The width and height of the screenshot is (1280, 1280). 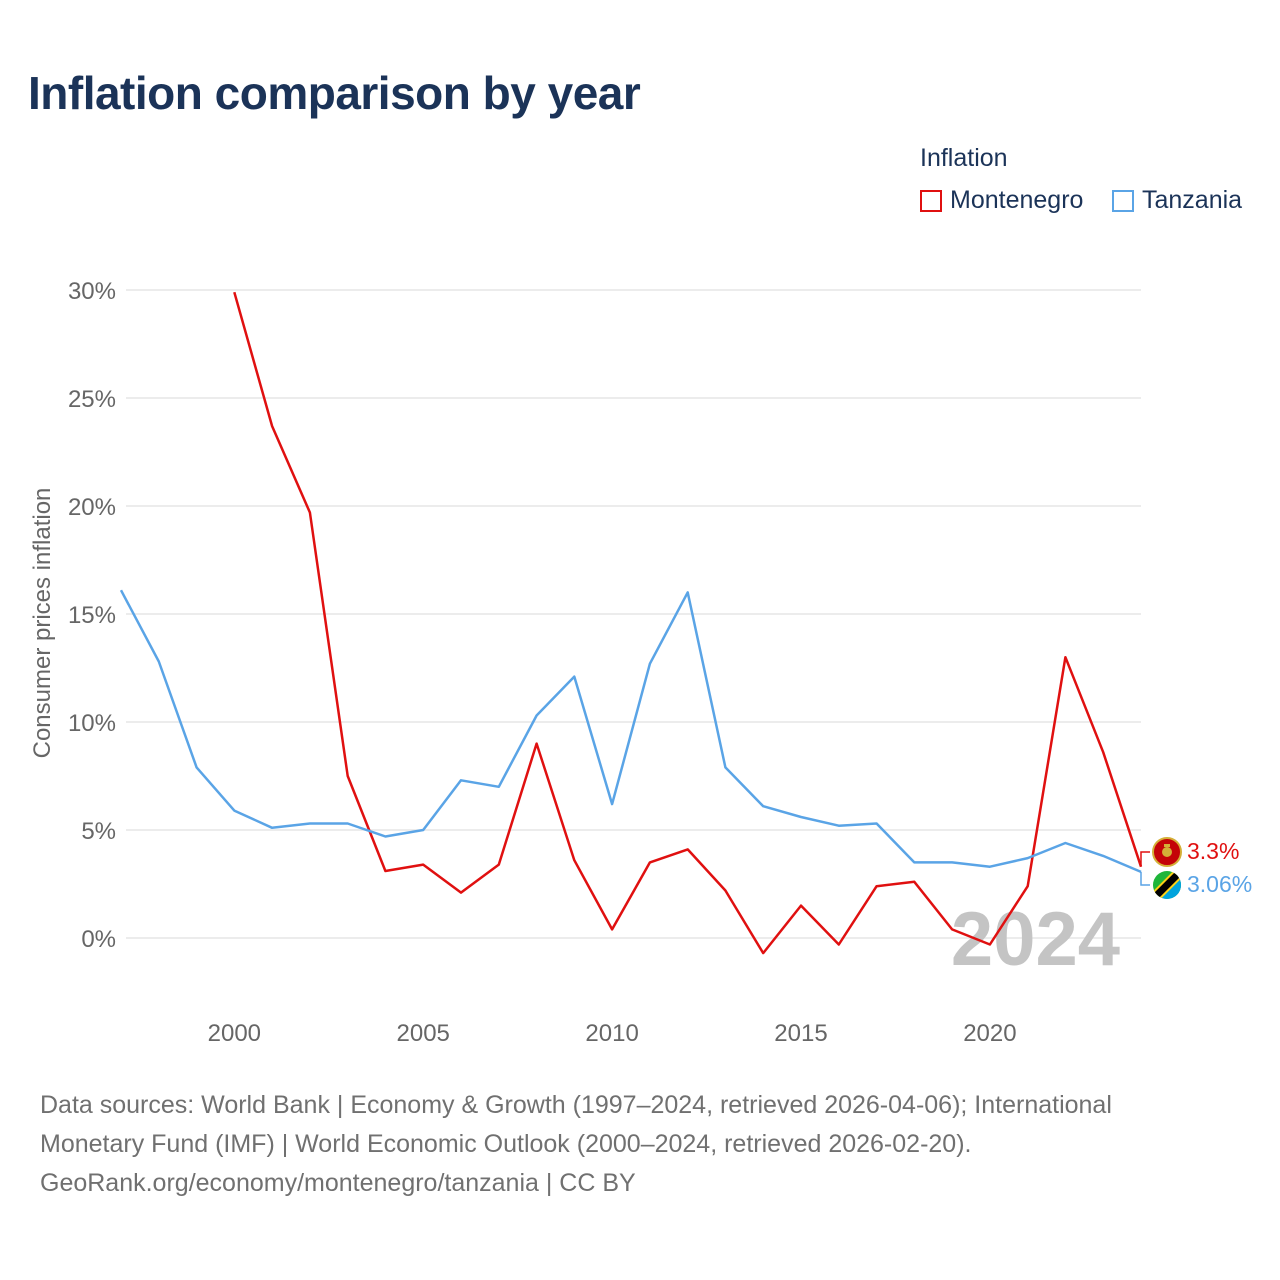 What do you see at coordinates (1213, 851) in the screenshot?
I see `montenegro-end-label: 3.3%` at bounding box center [1213, 851].